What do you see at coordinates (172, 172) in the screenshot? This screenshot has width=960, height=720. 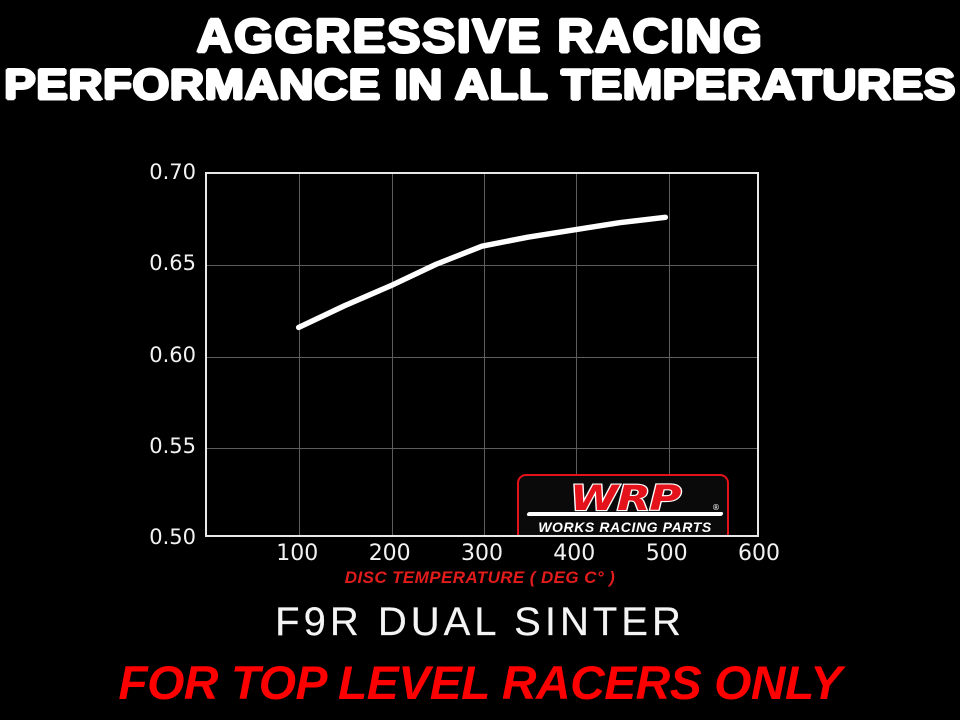 I see `y-tick-label: 0.70` at bounding box center [172, 172].